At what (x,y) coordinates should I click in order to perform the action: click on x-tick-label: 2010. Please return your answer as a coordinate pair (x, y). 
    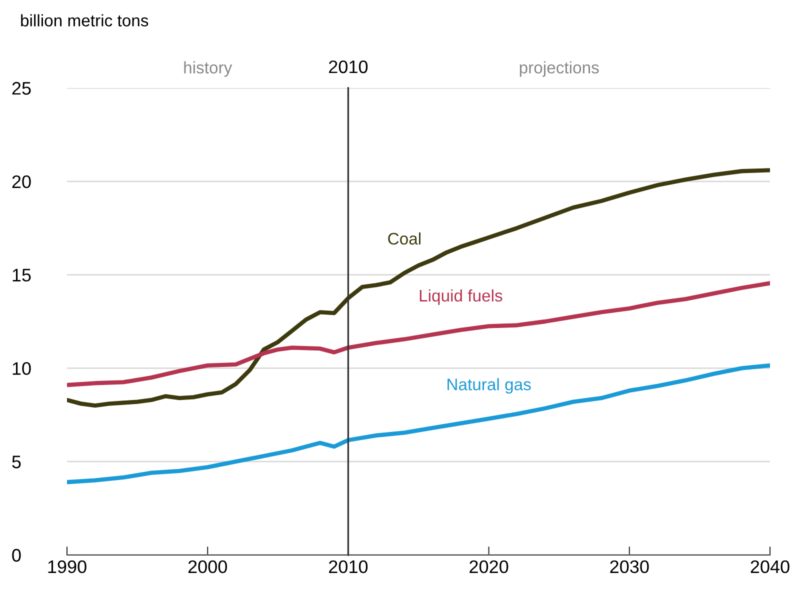
    Looking at the image, I should click on (348, 567).